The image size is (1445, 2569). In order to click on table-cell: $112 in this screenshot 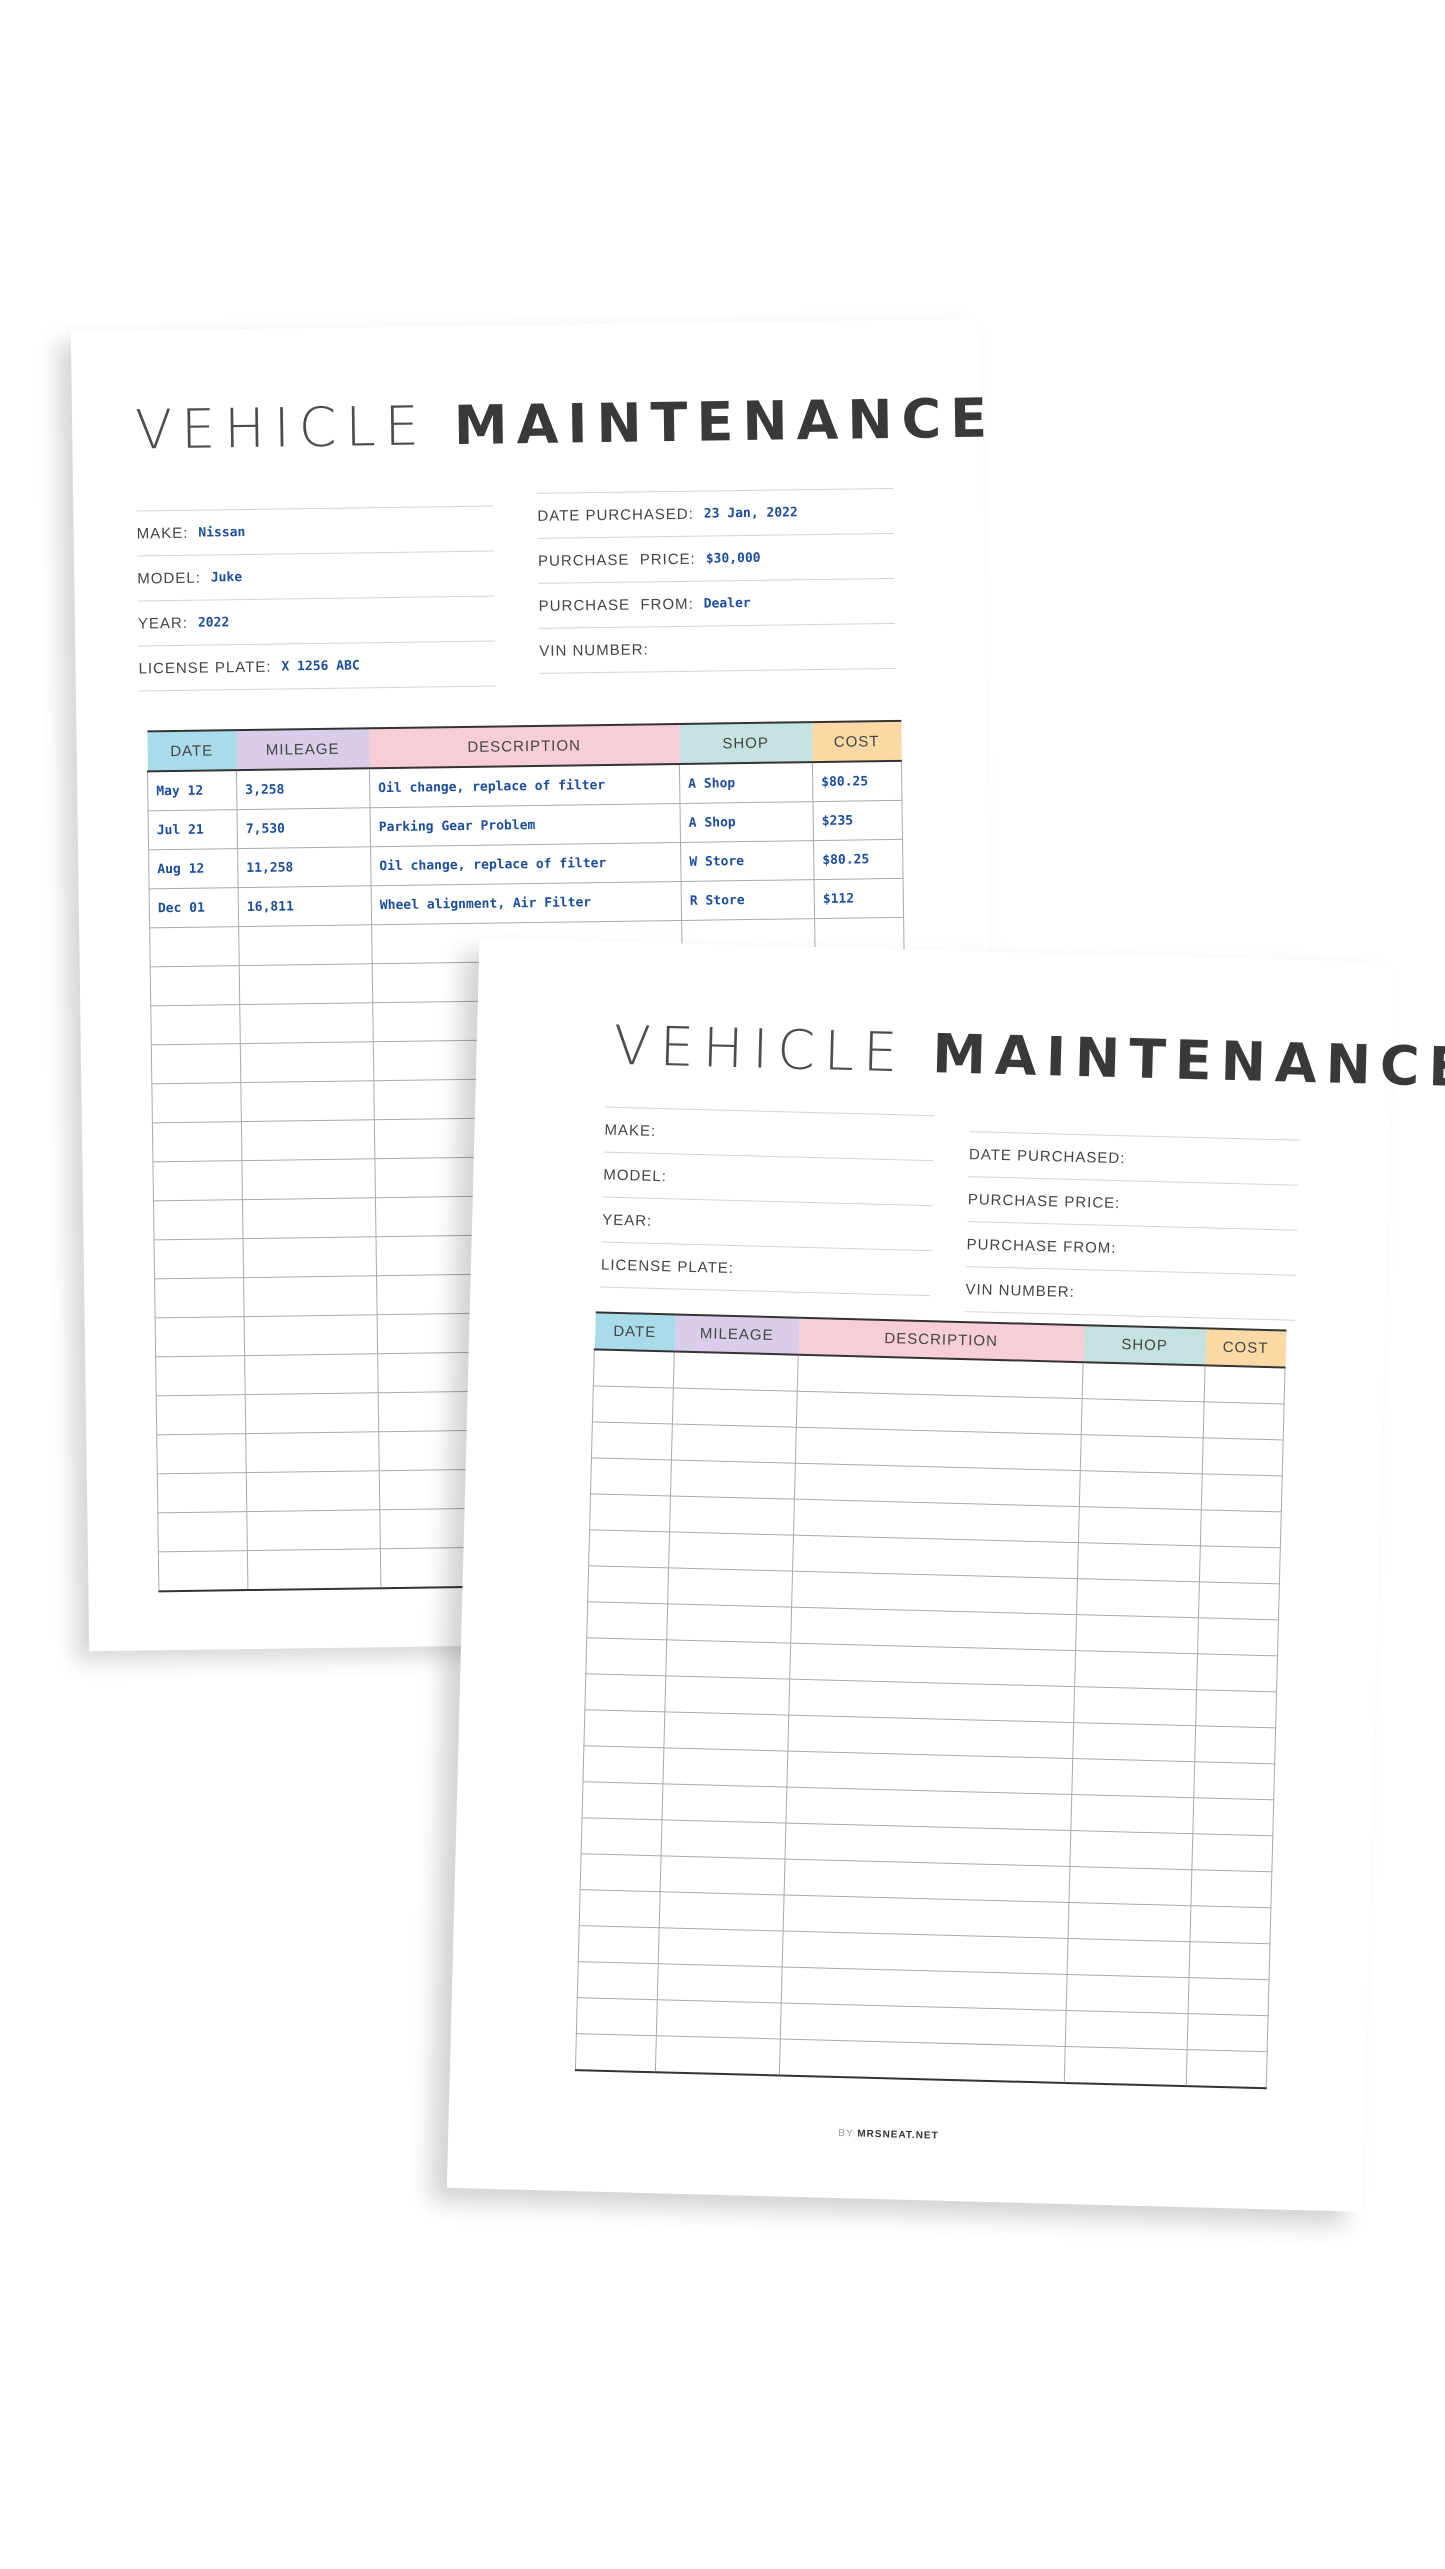, I will do `click(859, 898)`.